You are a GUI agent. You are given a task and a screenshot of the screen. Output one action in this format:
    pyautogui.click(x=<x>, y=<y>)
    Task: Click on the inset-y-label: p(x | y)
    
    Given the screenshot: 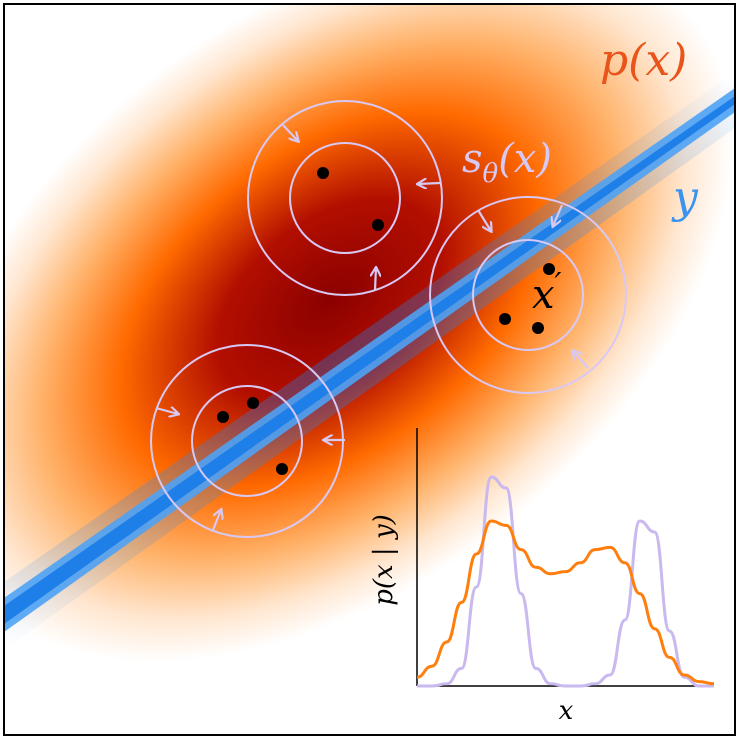 What is the action you would take?
    pyautogui.click(x=384, y=560)
    